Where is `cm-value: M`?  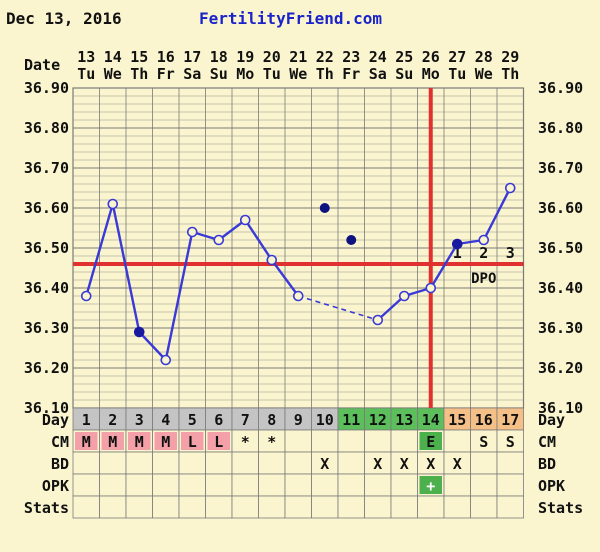
cm-value: M is located at coordinates (86, 442).